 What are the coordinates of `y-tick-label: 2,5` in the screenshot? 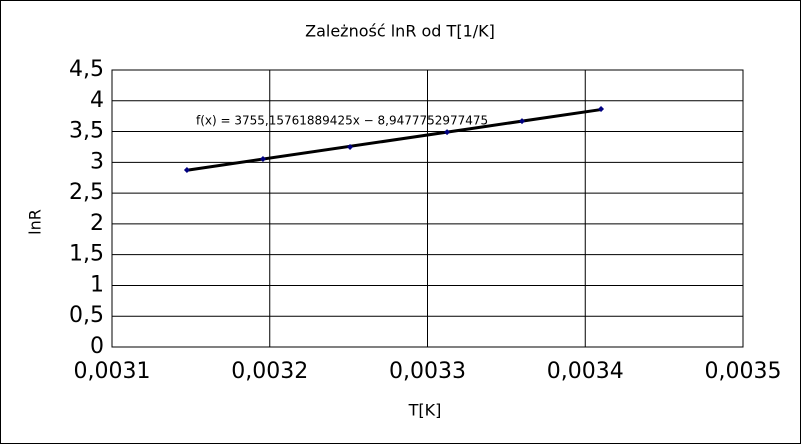 It's located at (86, 192).